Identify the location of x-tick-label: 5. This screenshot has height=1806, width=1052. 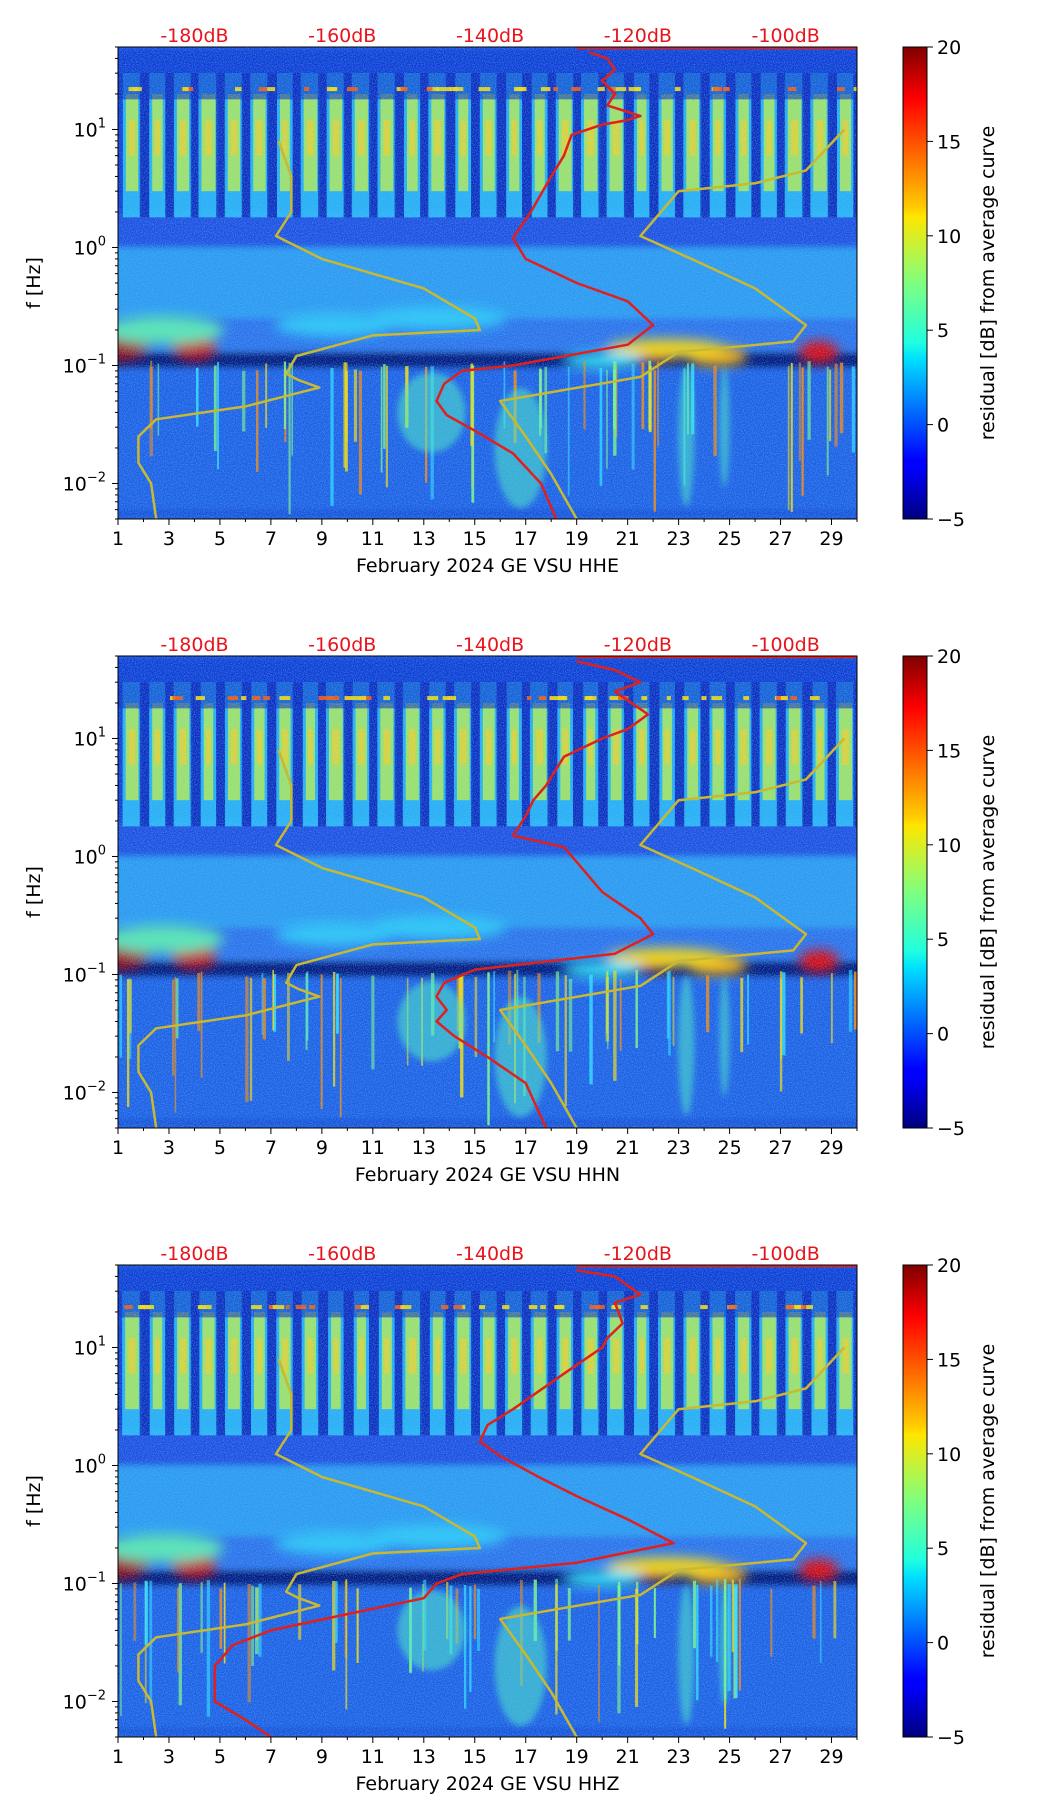
(220, 1148).